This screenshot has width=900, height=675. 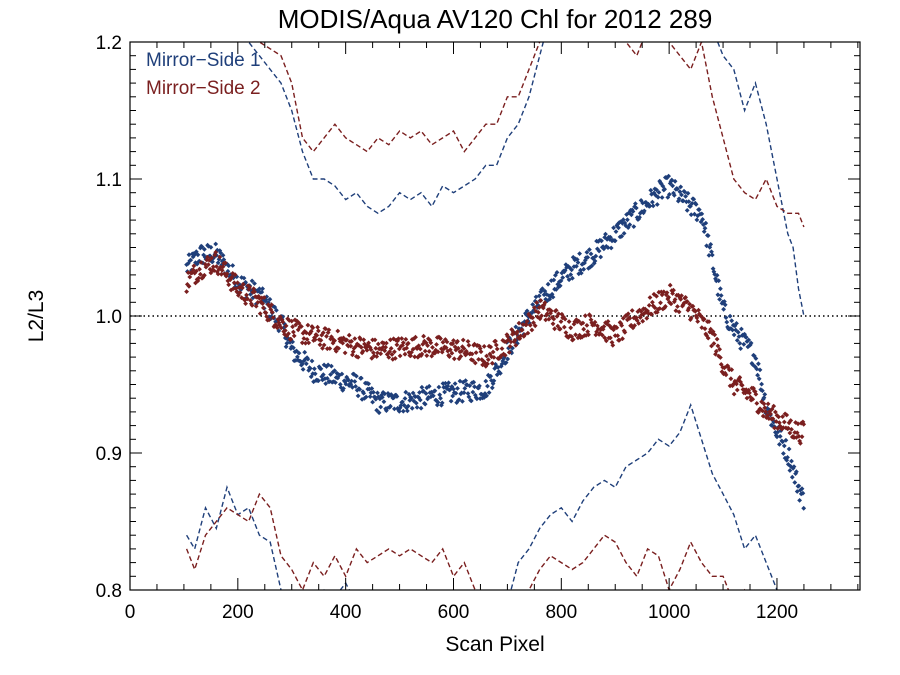 I want to click on x-tick-label: 1000, so click(x=669, y=612).